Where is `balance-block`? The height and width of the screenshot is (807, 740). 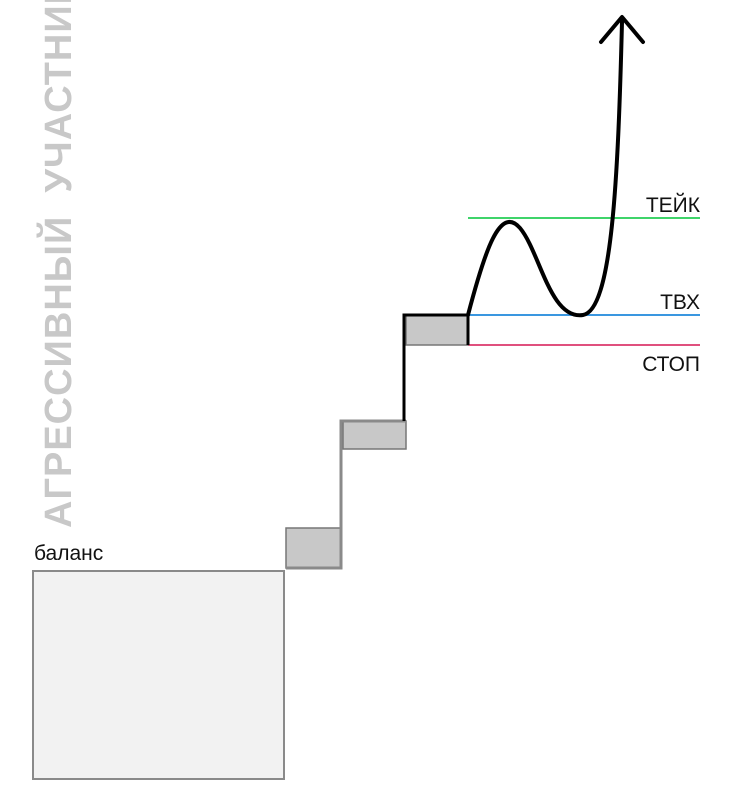 balance-block is located at coordinates (158, 675).